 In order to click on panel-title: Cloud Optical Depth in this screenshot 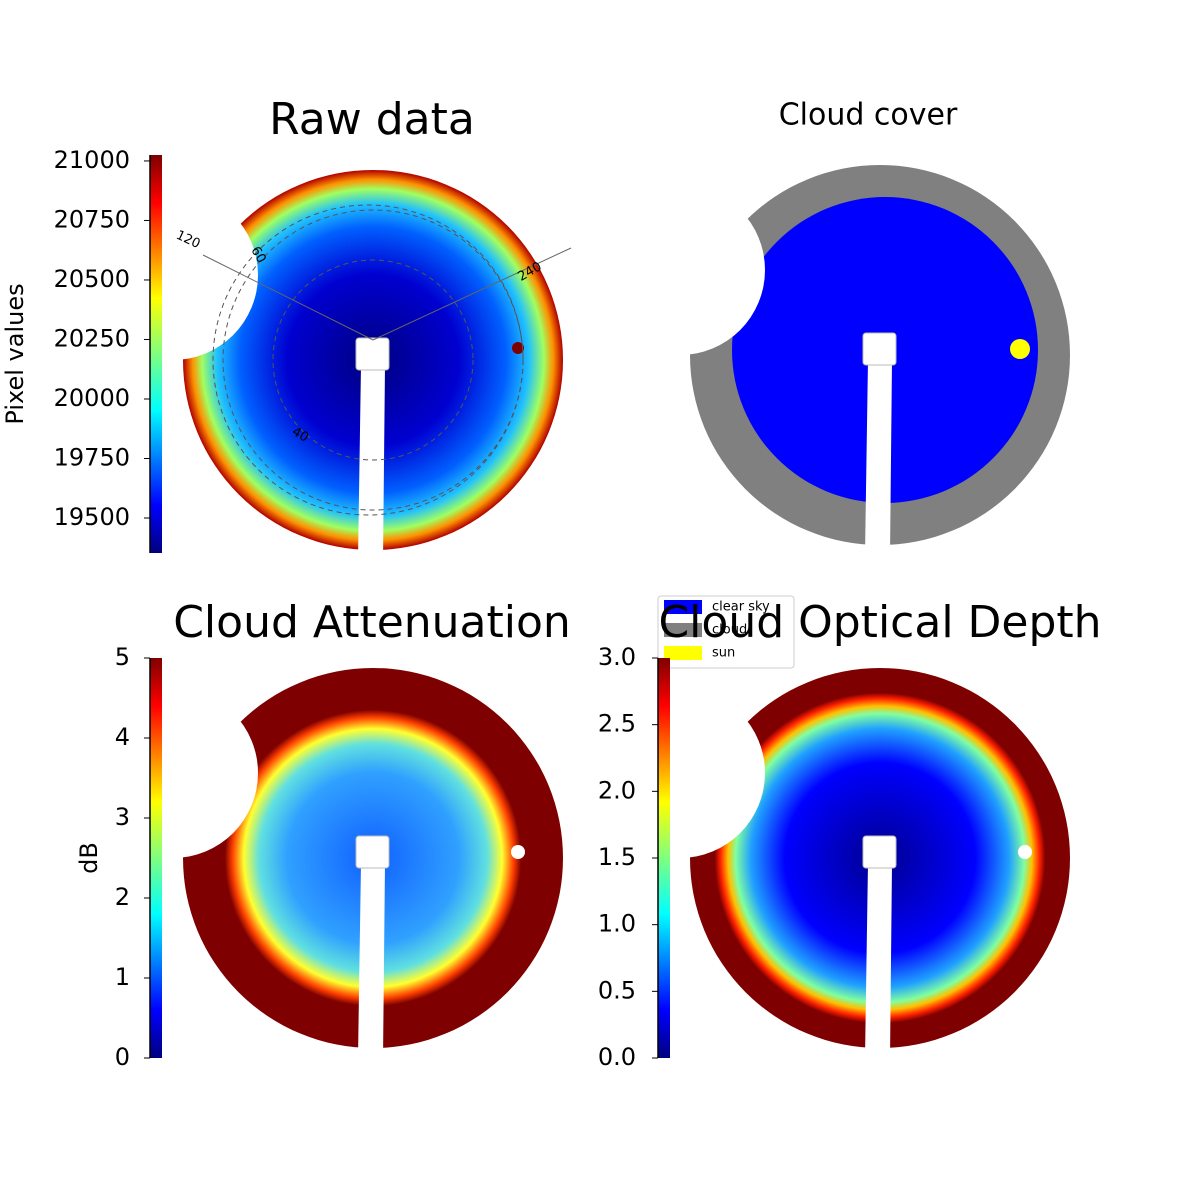, I will do `click(879, 622)`.